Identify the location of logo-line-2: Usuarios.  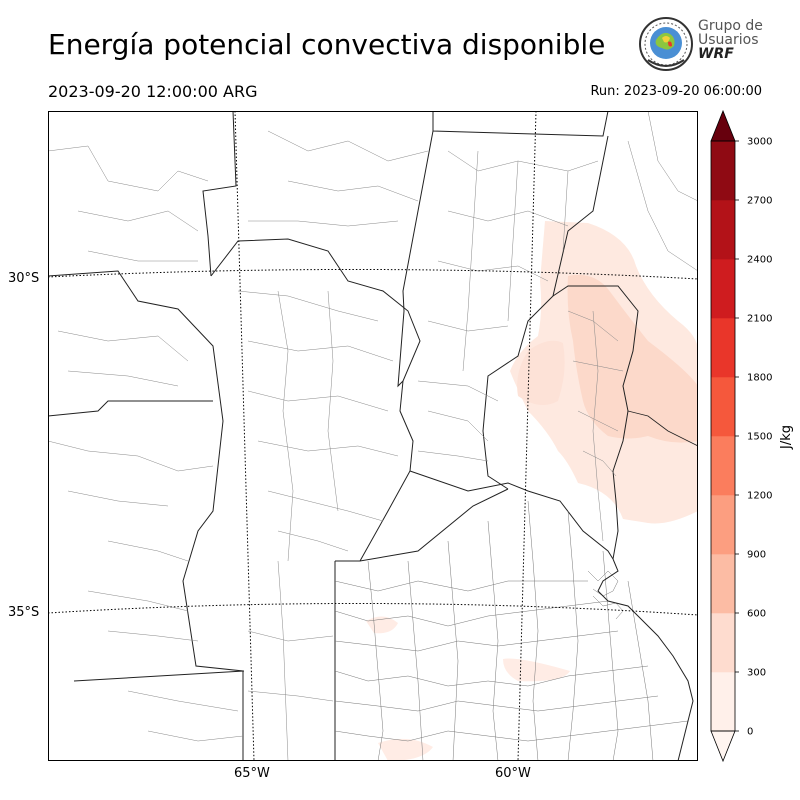
(728, 40).